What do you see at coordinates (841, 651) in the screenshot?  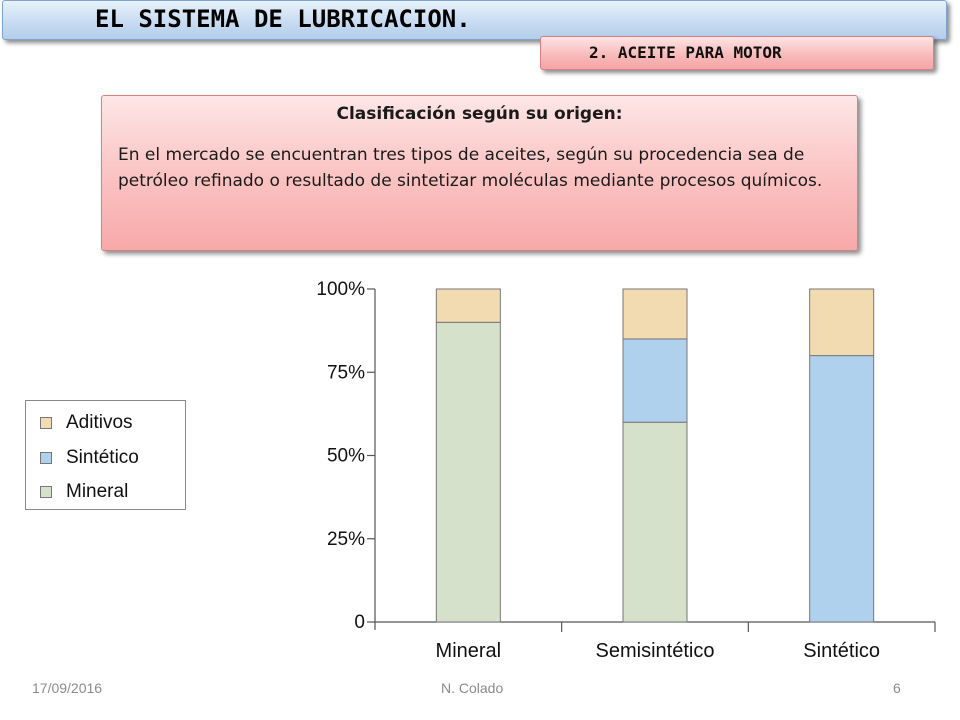 I see `x-tick-label: Sintético` at bounding box center [841, 651].